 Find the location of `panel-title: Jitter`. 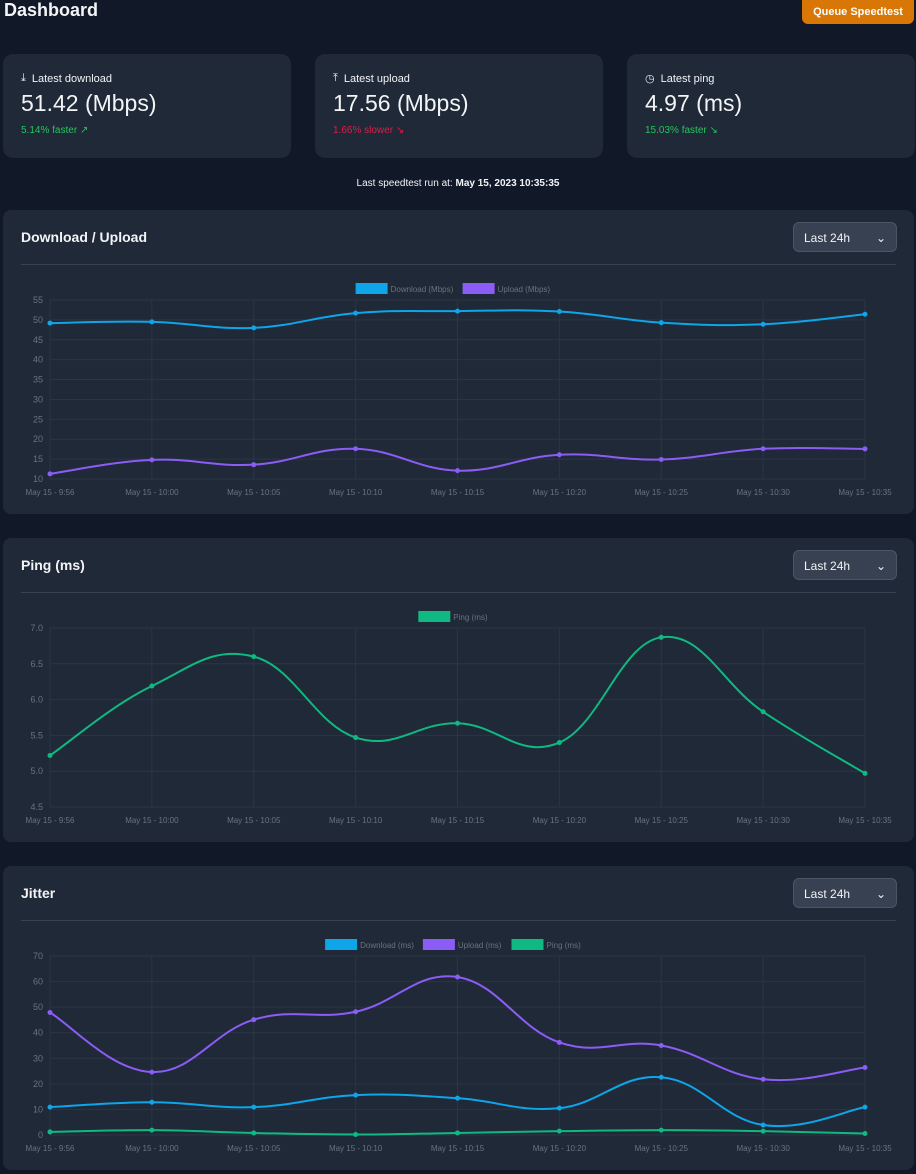

panel-title: Jitter is located at coordinates (38, 893).